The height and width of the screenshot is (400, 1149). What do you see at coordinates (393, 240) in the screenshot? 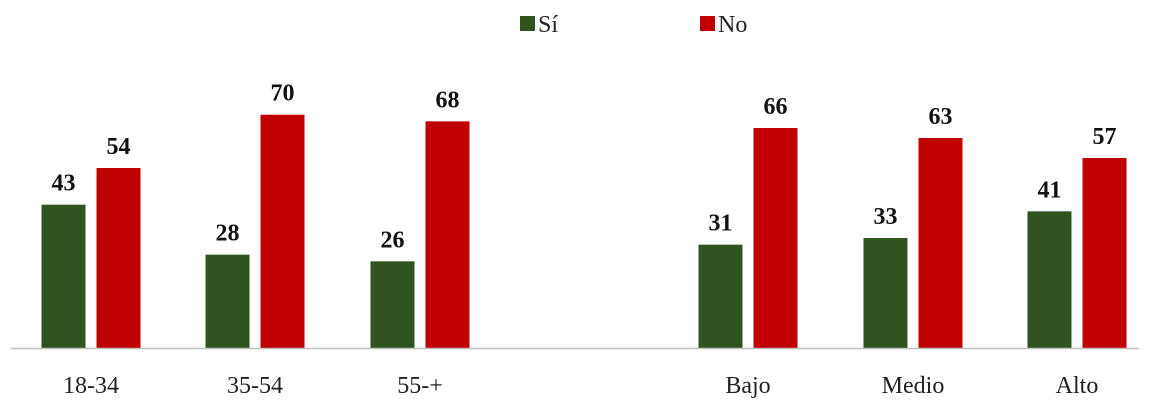
I see `data-label-si-55: 26` at bounding box center [393, 240].